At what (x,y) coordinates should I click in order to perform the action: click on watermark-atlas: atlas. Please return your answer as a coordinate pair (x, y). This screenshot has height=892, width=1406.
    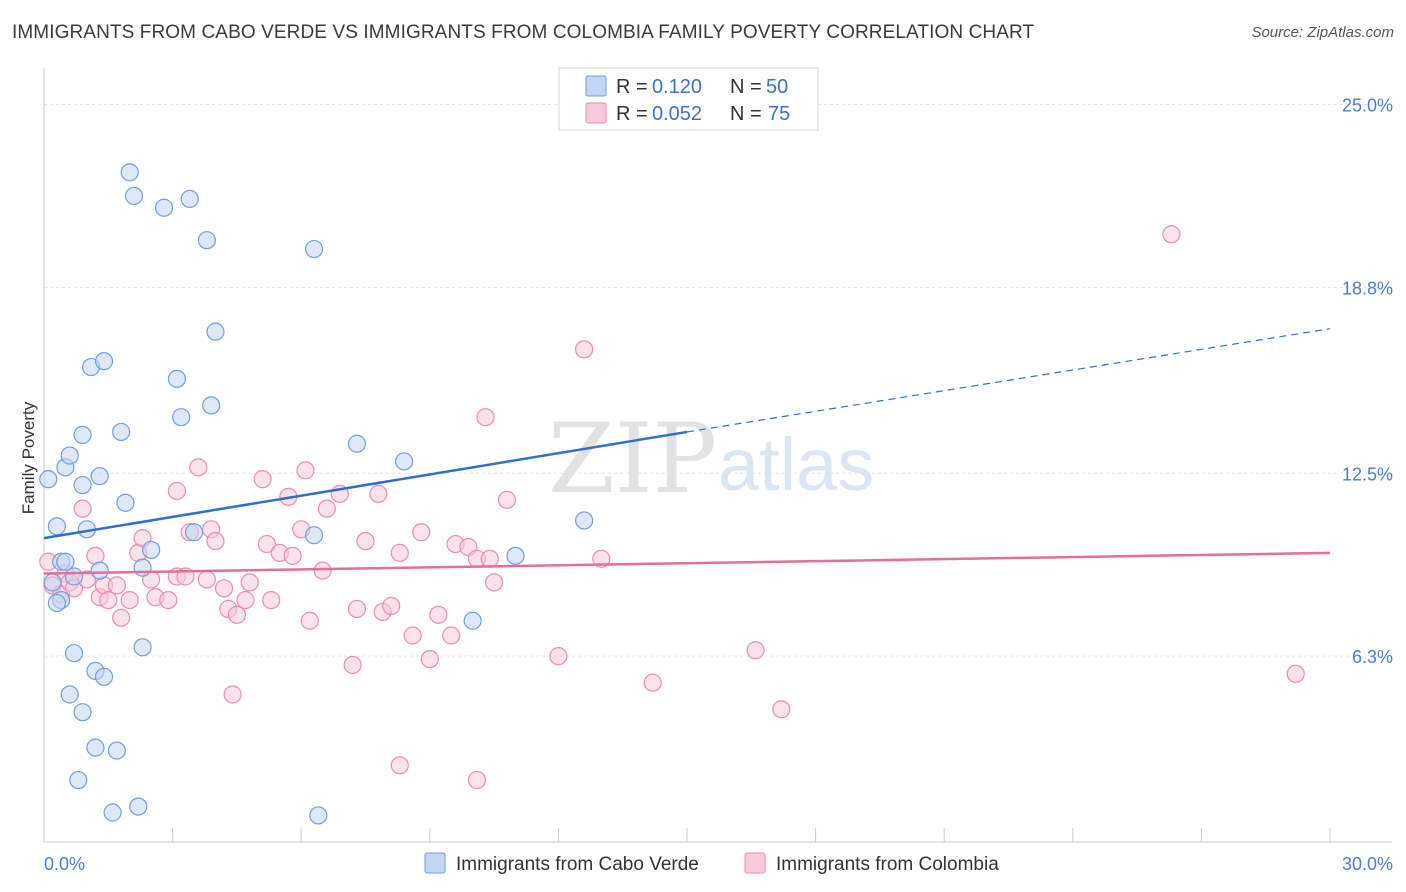
    Looking at the image, I should click on (796, 464).